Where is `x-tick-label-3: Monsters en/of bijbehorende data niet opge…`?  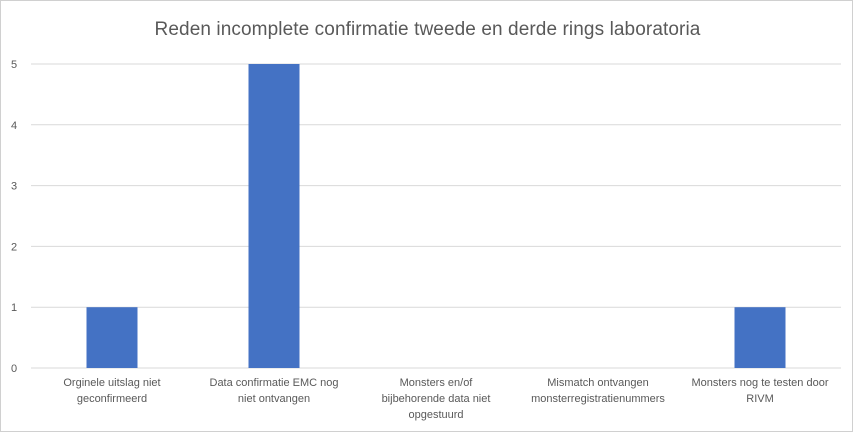 x-tick-label-3: Monsters en/of bijbehorende data niet opge… is located at coordinates (436, 399).